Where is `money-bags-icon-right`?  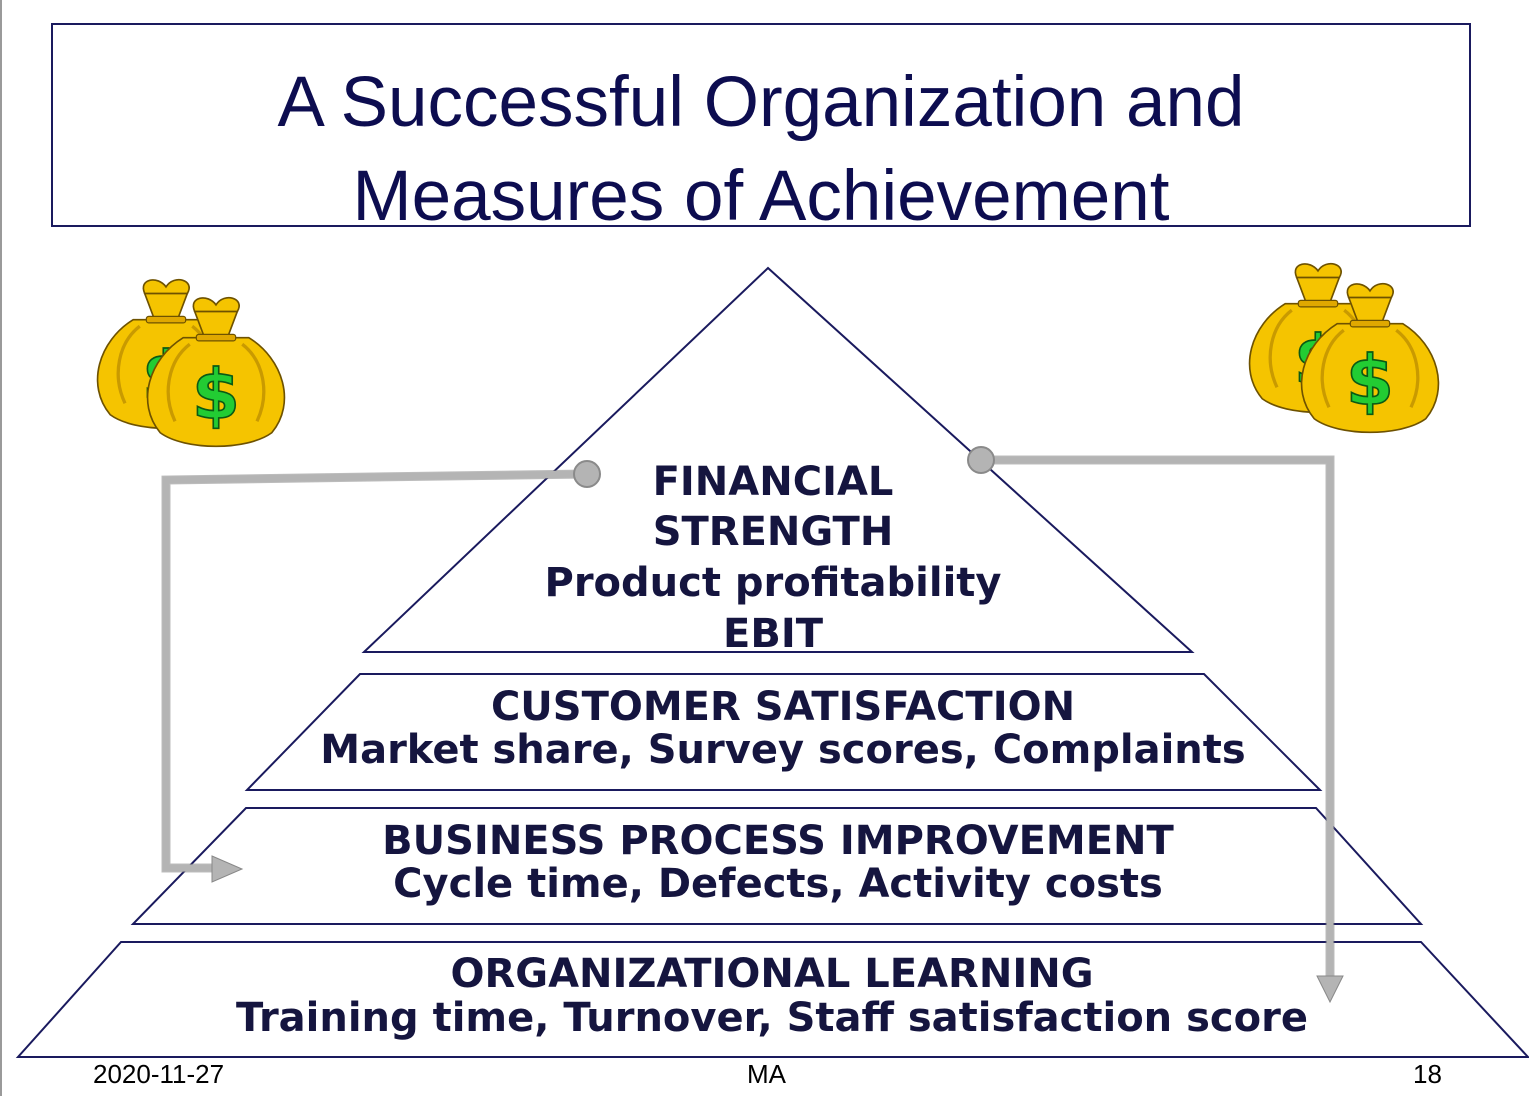
money-bags-icon-right is located at coordinates (1344, 348).